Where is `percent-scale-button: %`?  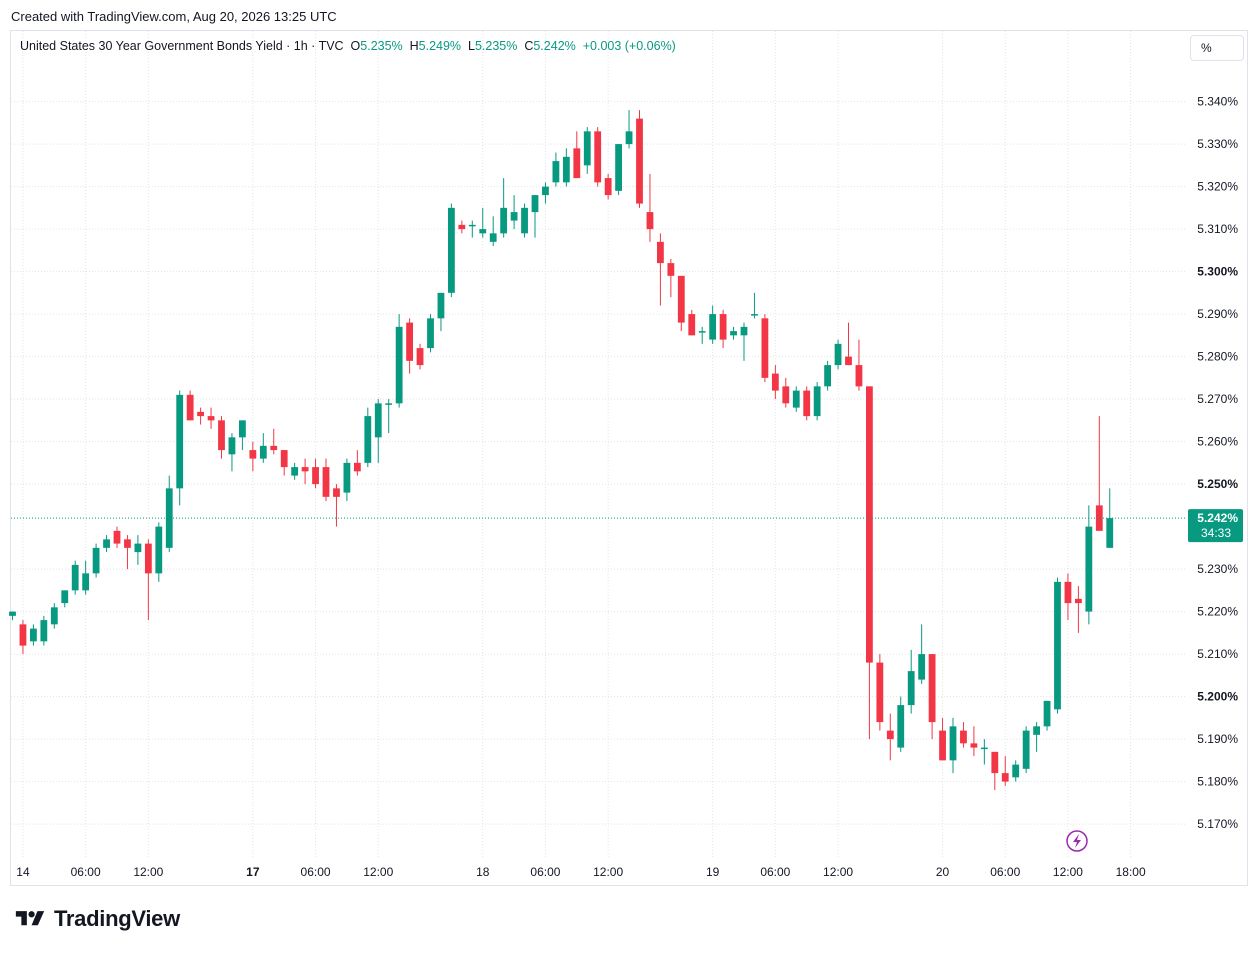
percent-scale-button: % is located at coordinates (1217, 48).